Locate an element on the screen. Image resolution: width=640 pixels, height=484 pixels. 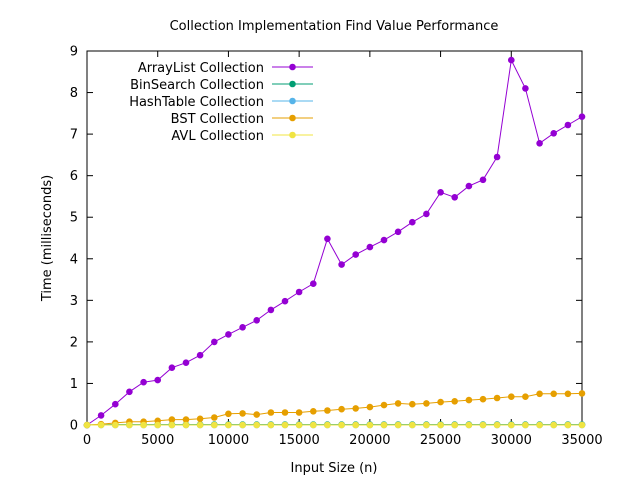
legend-label: AVL Collection is located at coordinates (217, 136).